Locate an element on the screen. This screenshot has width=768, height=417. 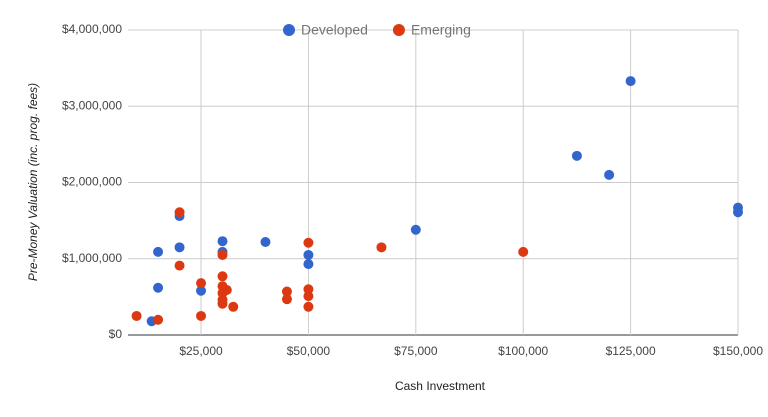
y-tick-label: $4,000,000 is located at coordinates (92, 29).